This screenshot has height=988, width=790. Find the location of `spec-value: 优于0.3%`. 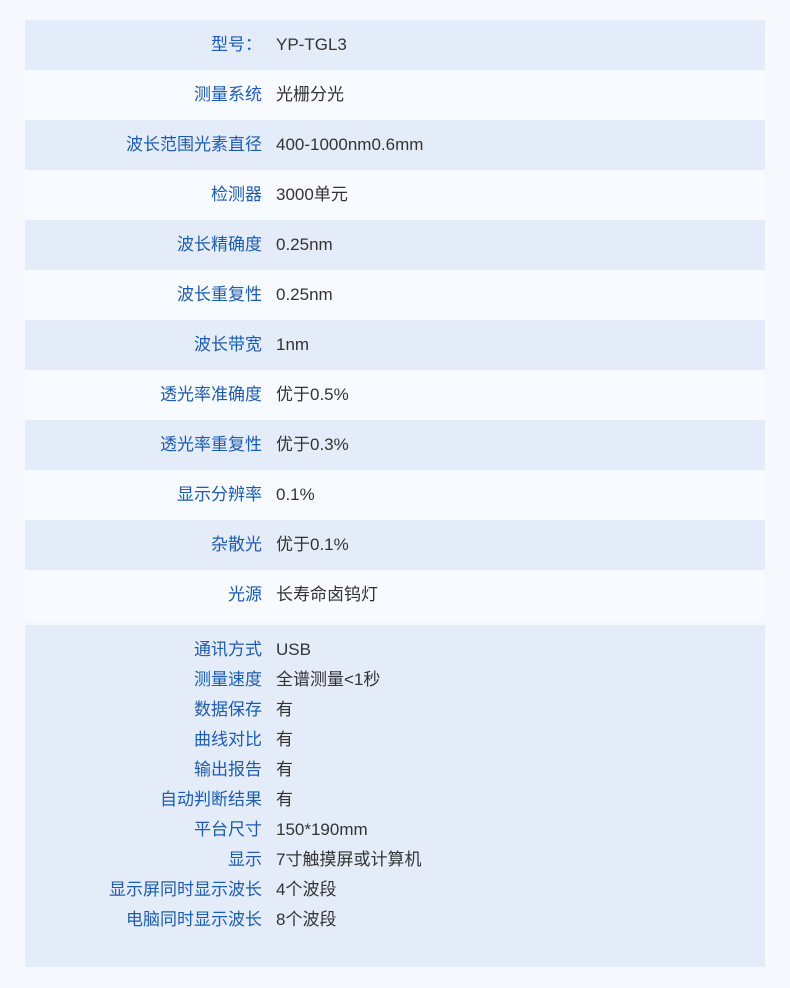

spec-value: 优于0.3% is located at coordinates (312, 444).